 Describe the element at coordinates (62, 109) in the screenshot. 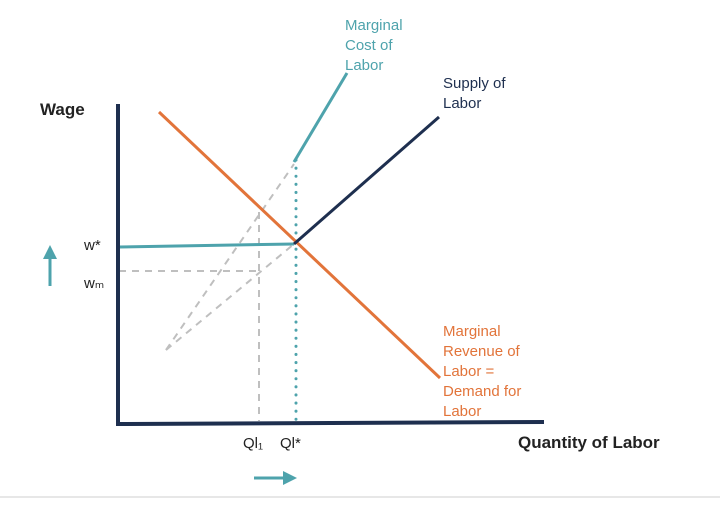

I see `y-axis-label: Wage` at that location.